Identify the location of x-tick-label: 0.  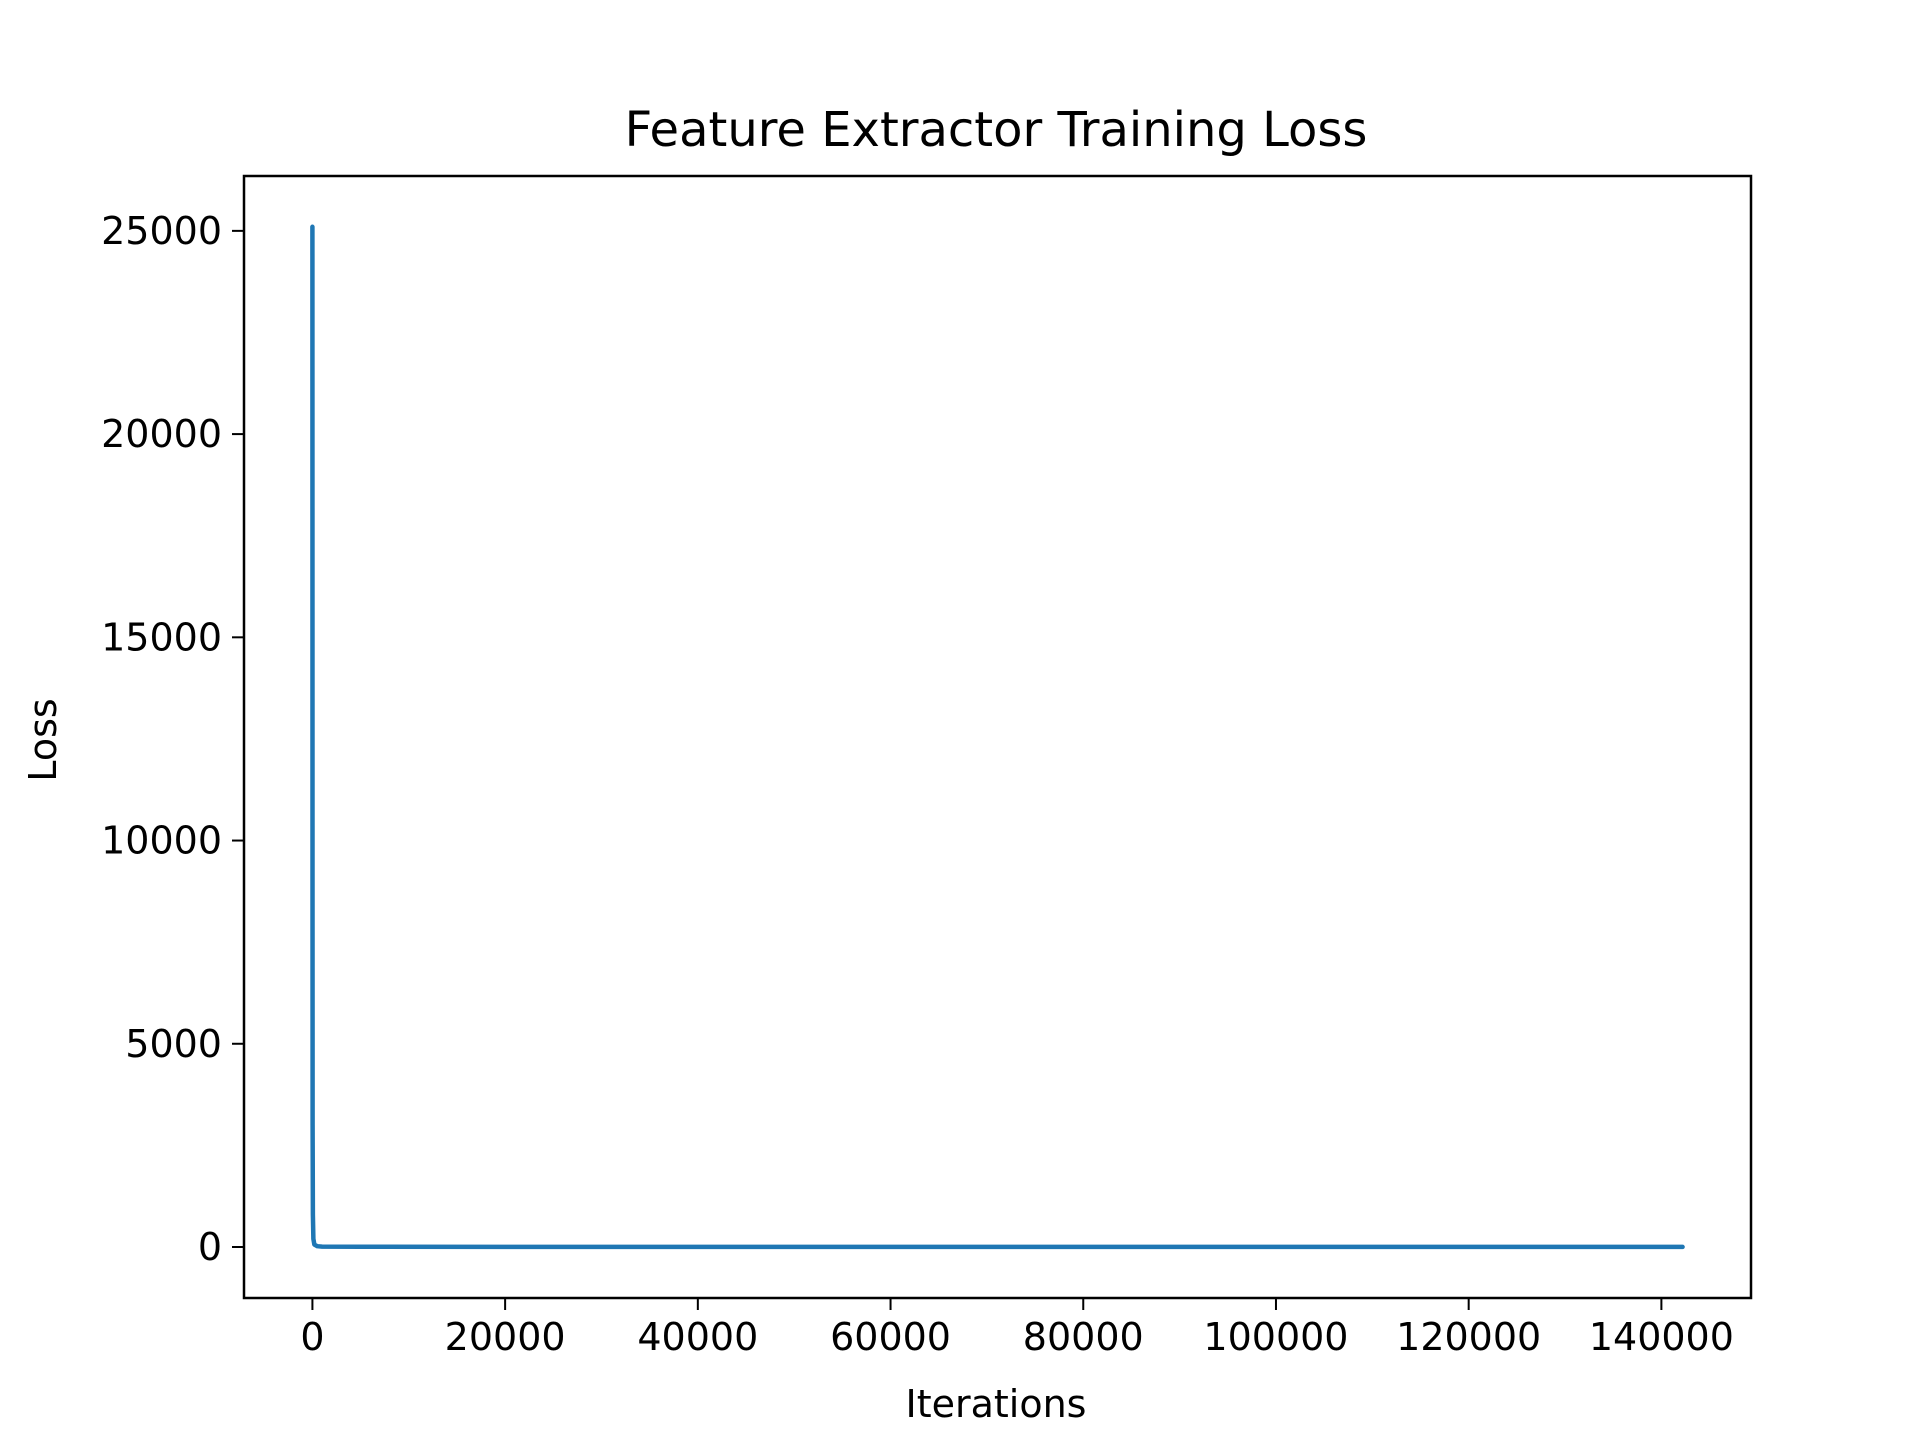
(312, 1337).